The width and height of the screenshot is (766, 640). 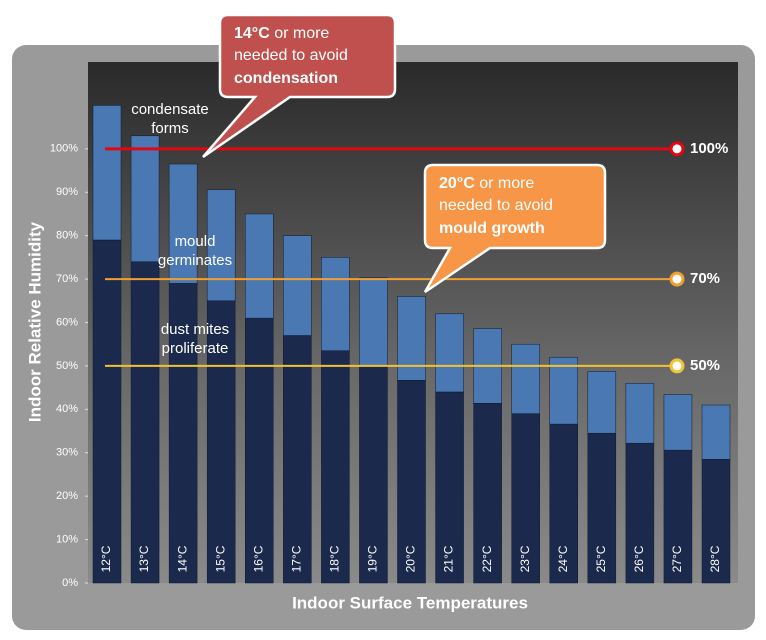 I want to click on x-tick-label: 18°C, so click(x=335, y=558).